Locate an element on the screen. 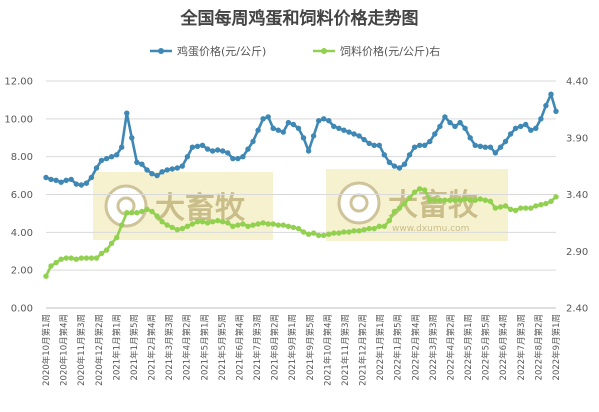 The width and height of the screenshot is (599, 412). x-tick-label: 2021年5月第5周 is located at coordinates (222, 347).